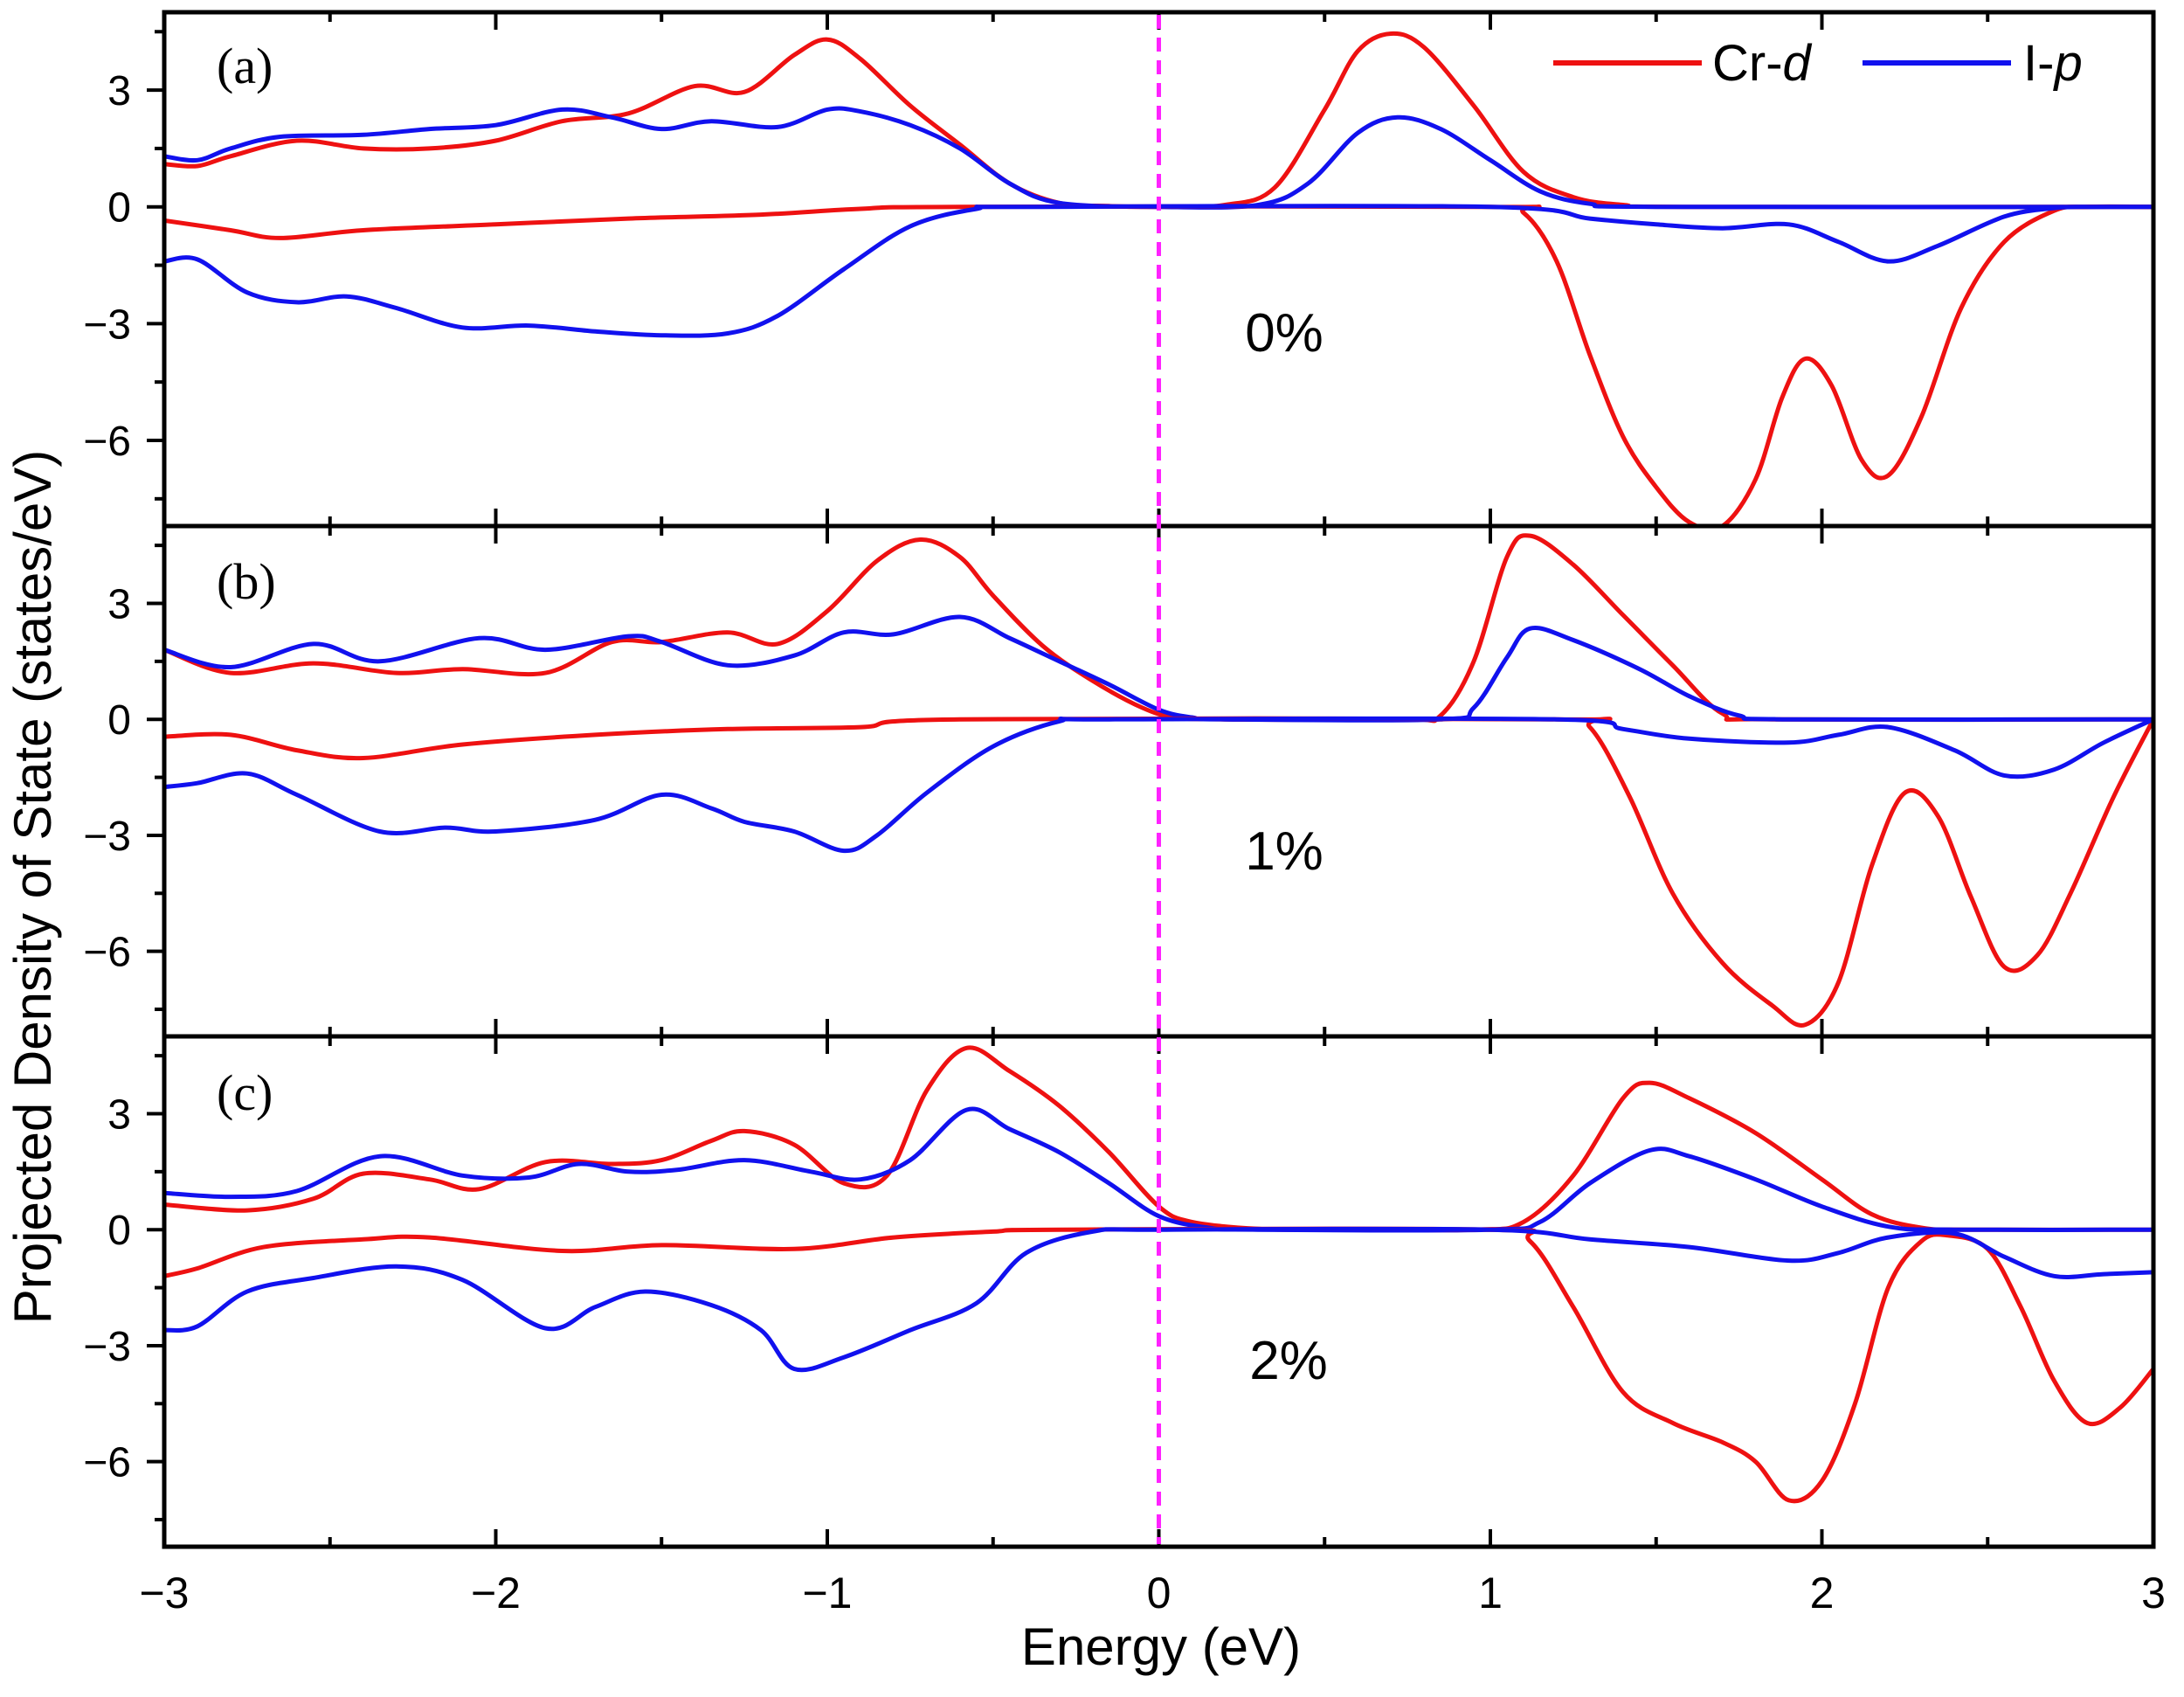 This screenshot has width=2184, height=1697. Describe the element at coordinates (827, 1593) in the screenshot. I see `x-tick-label: −1` at that location.